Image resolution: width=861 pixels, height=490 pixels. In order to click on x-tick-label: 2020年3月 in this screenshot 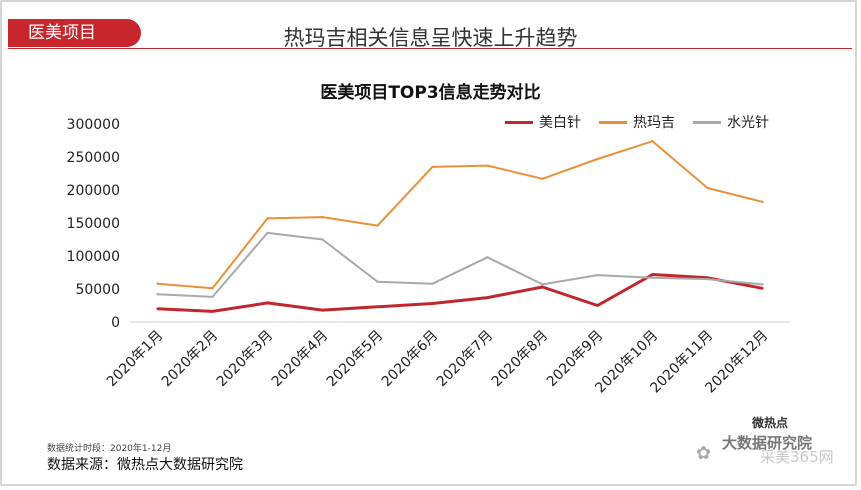, I will do `click(245, 359)`.